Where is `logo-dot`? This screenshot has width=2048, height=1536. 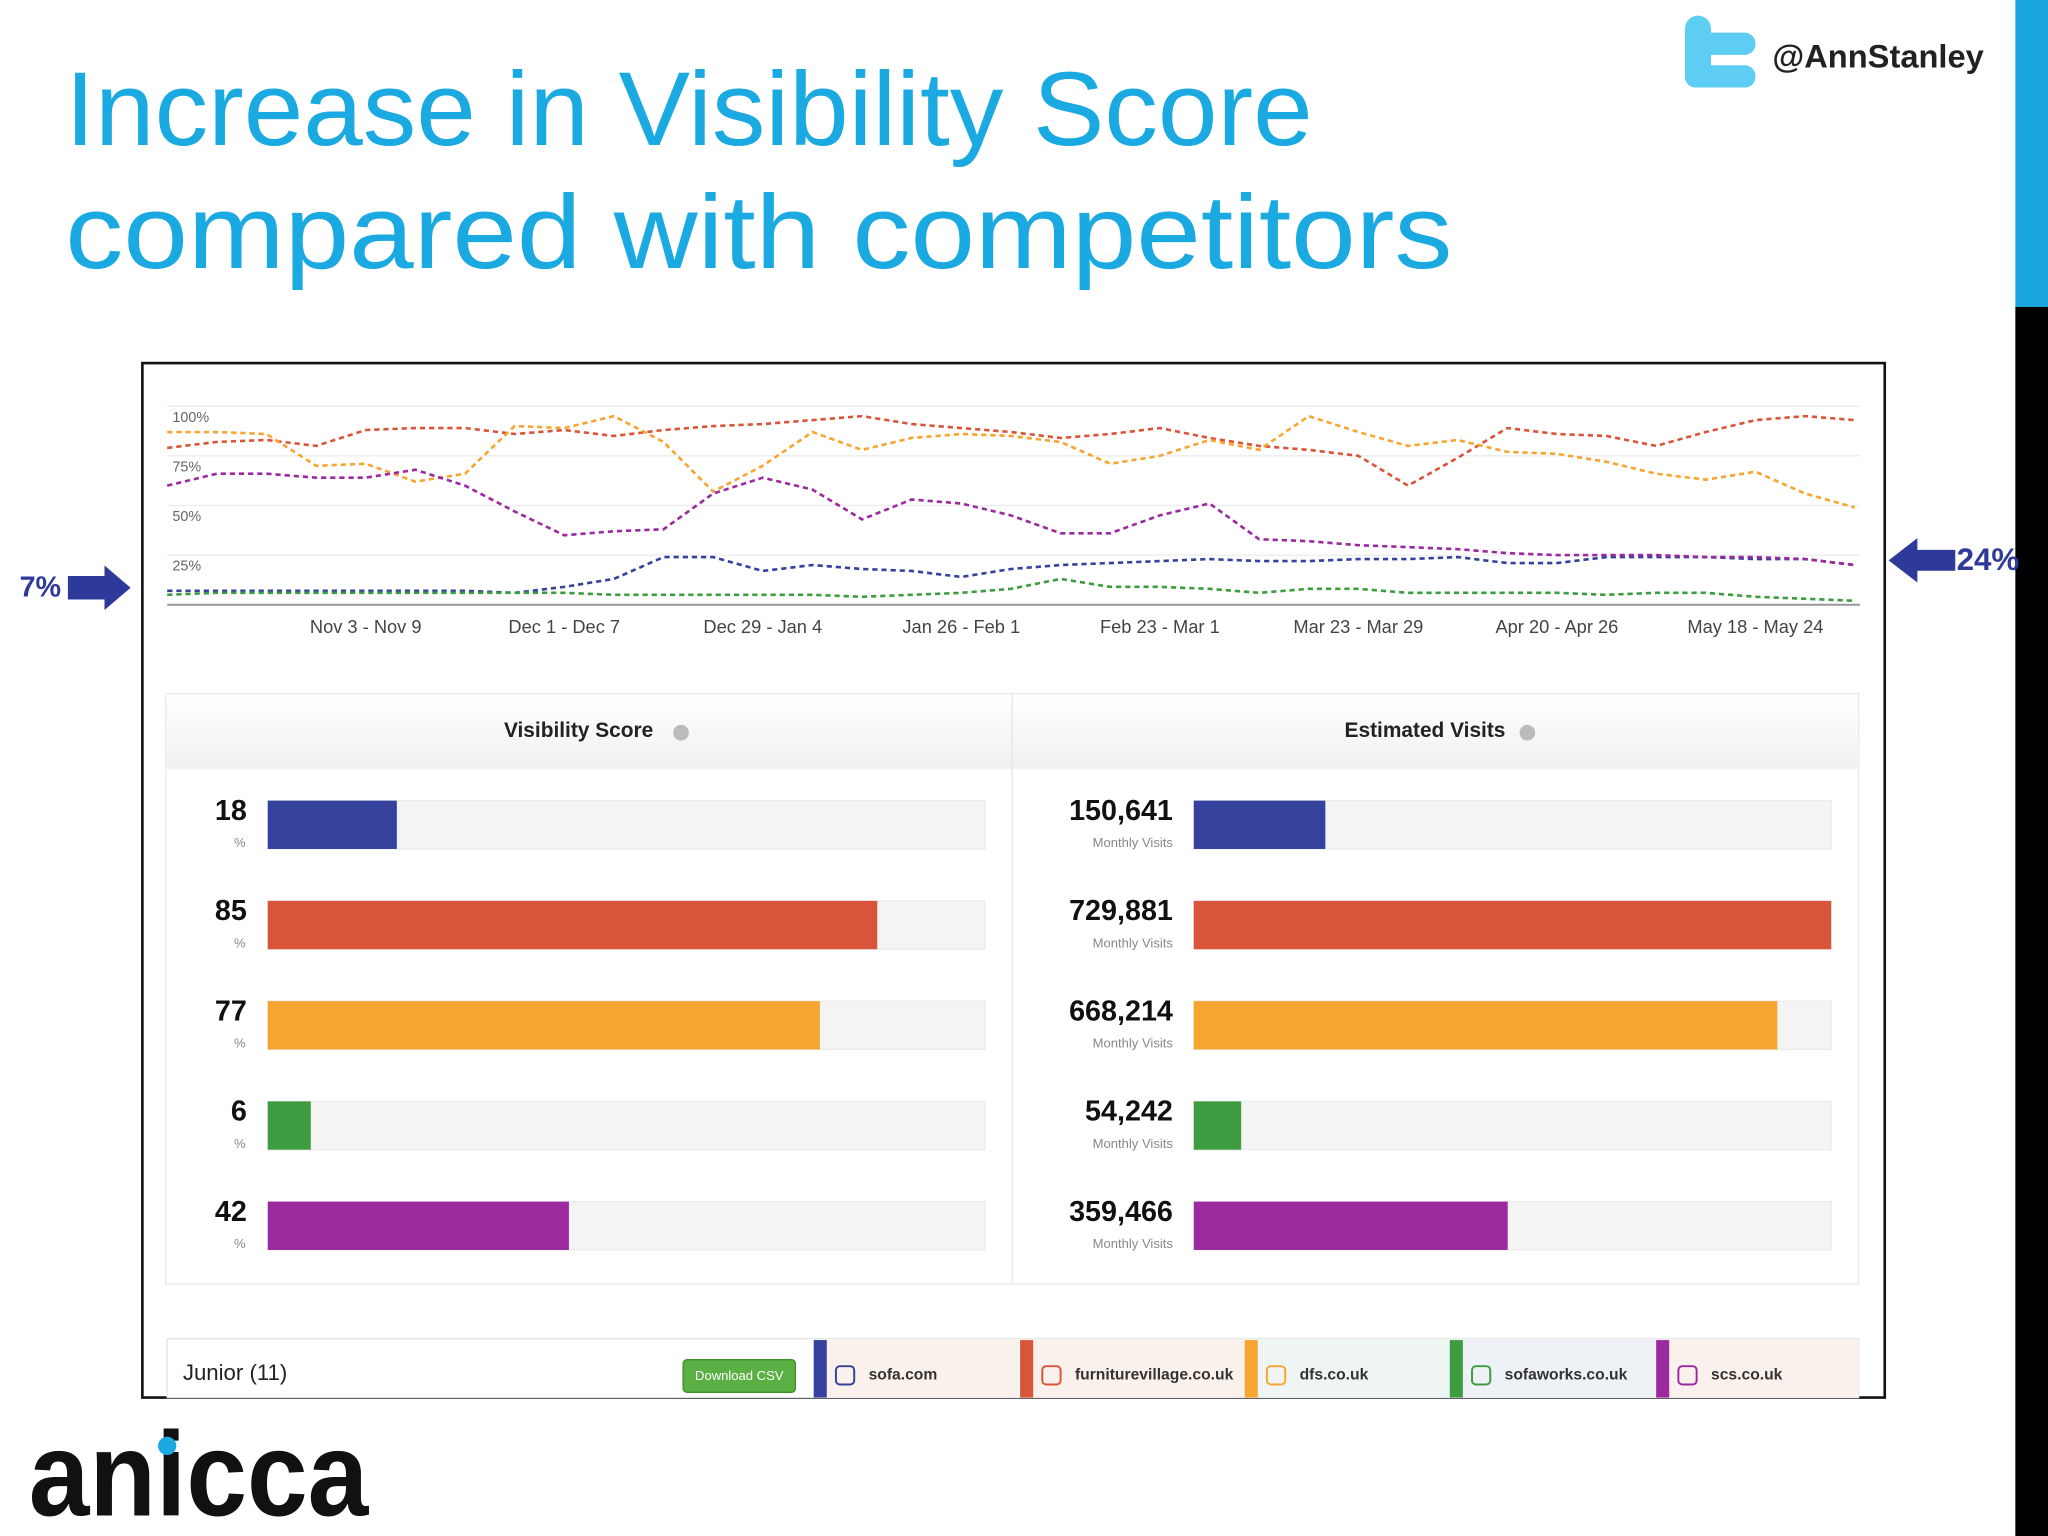 logo-dot is located at coordinates (167, 1446).